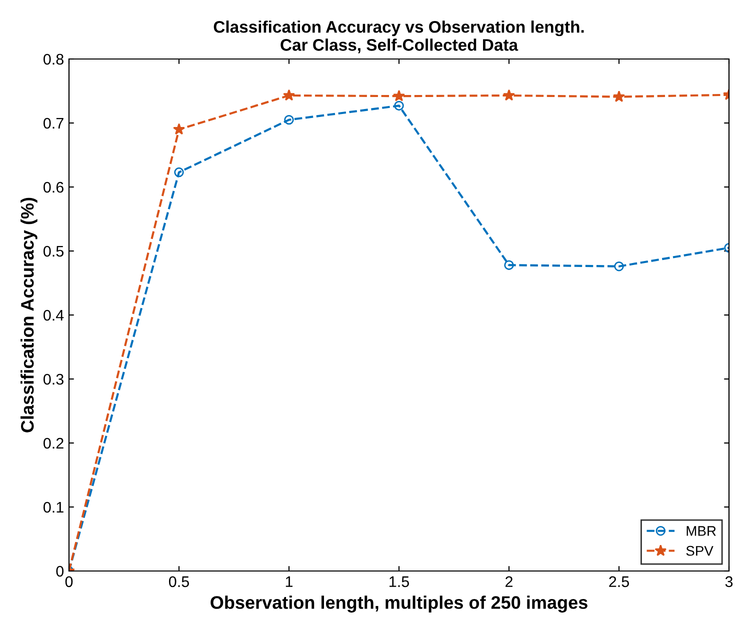 This screenshot has height=632, width=736. What do you see at coordinates (60, 571) in the screenshot?
I see `y-tick-label: 0` at bounding box center [60, 571].